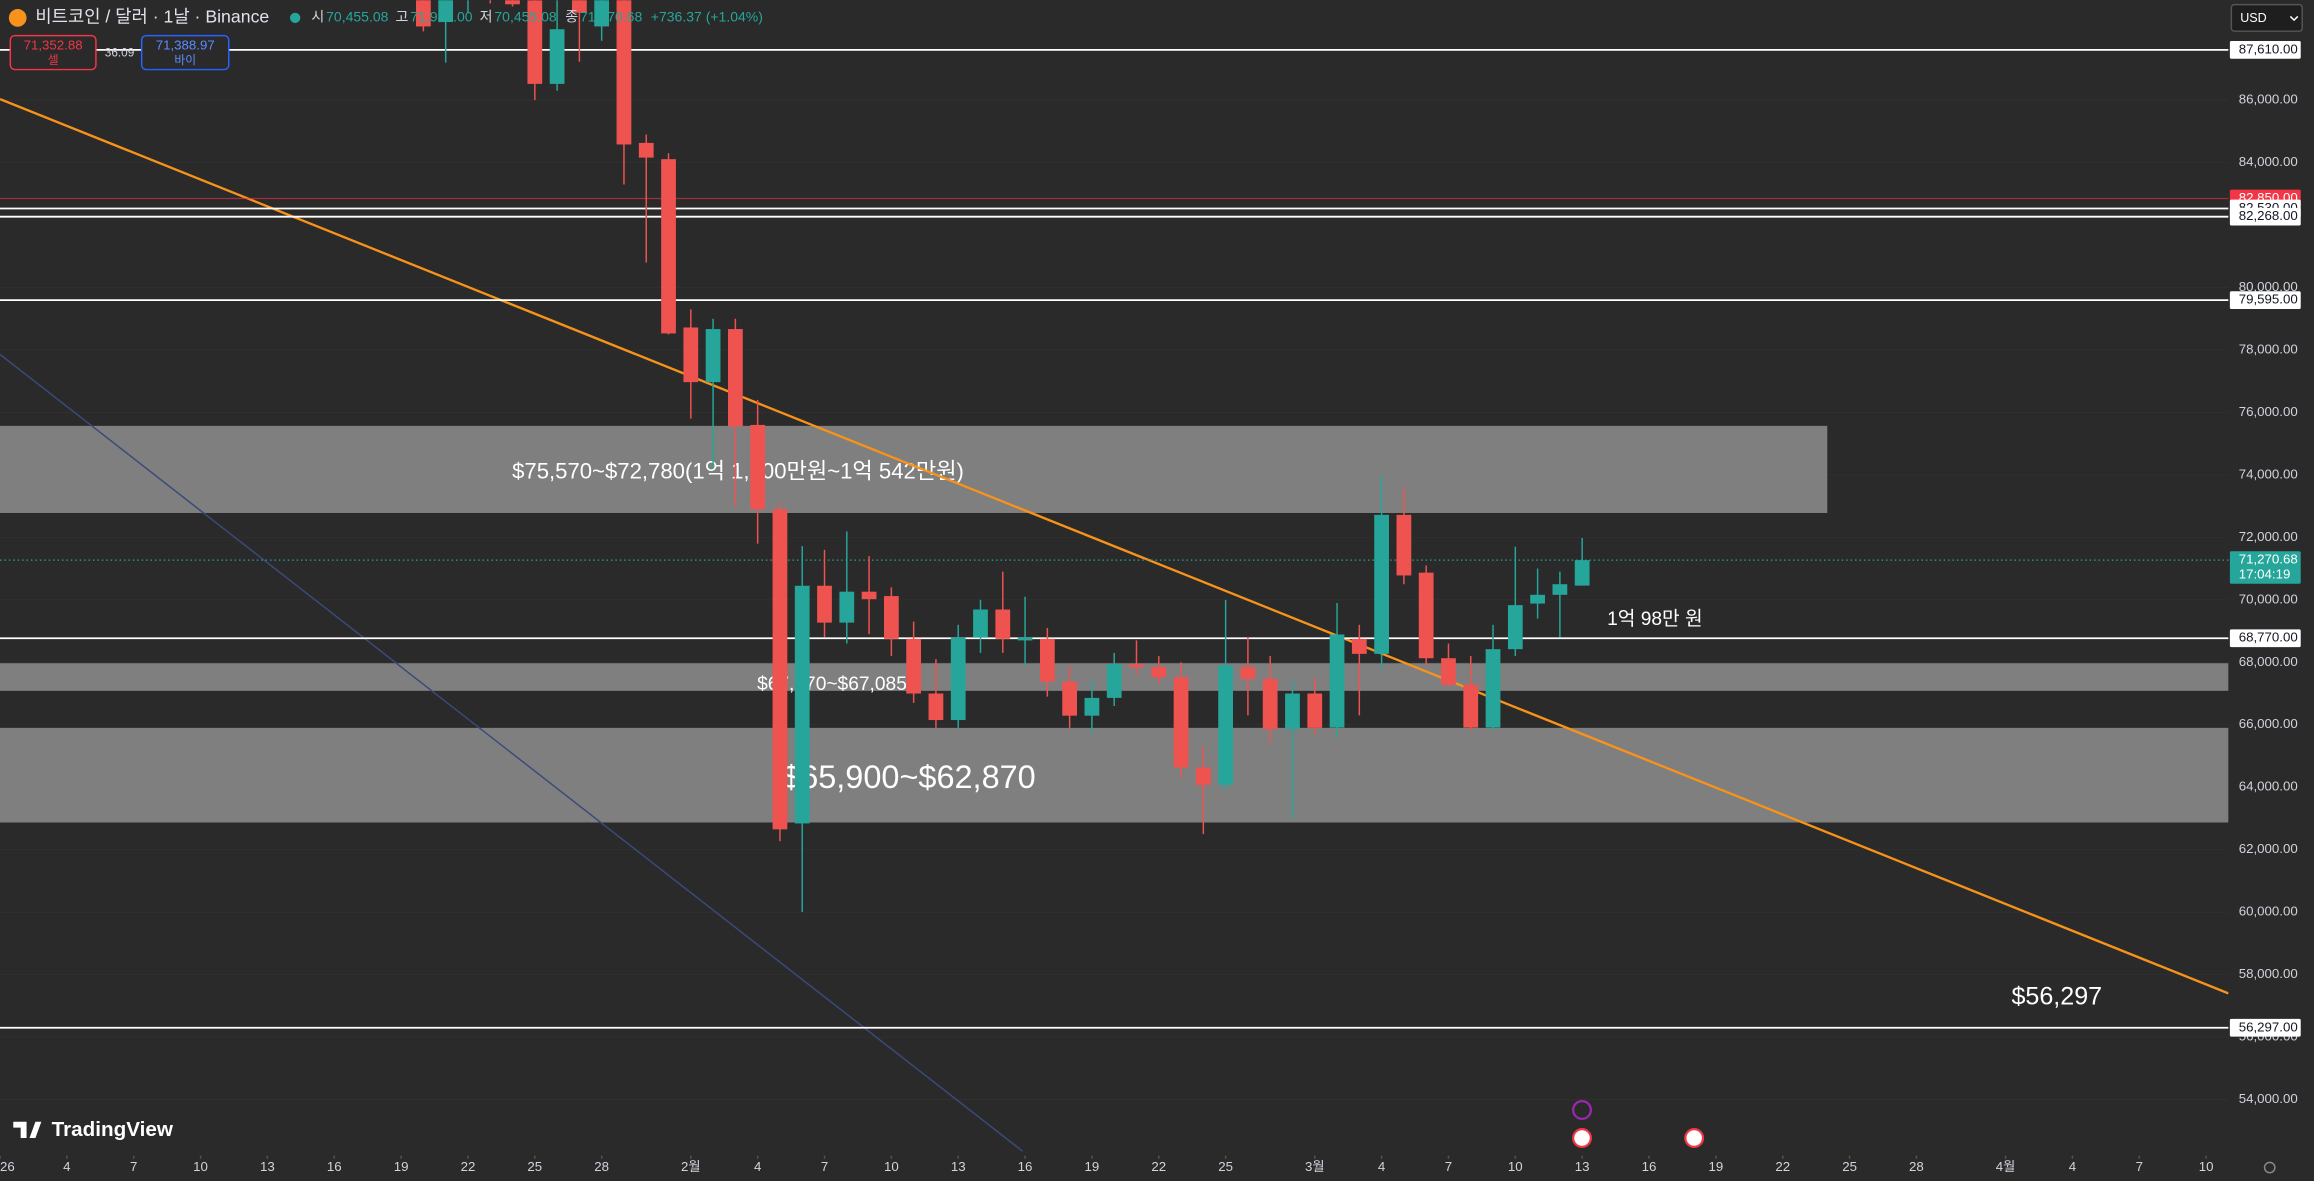 This screenshot has width=2314, height=1181. What do you see at coordinates (2268, 723) in the screenshot?
I see `y-tick-label: 66,000.00` at bounding box center [2268, 723].